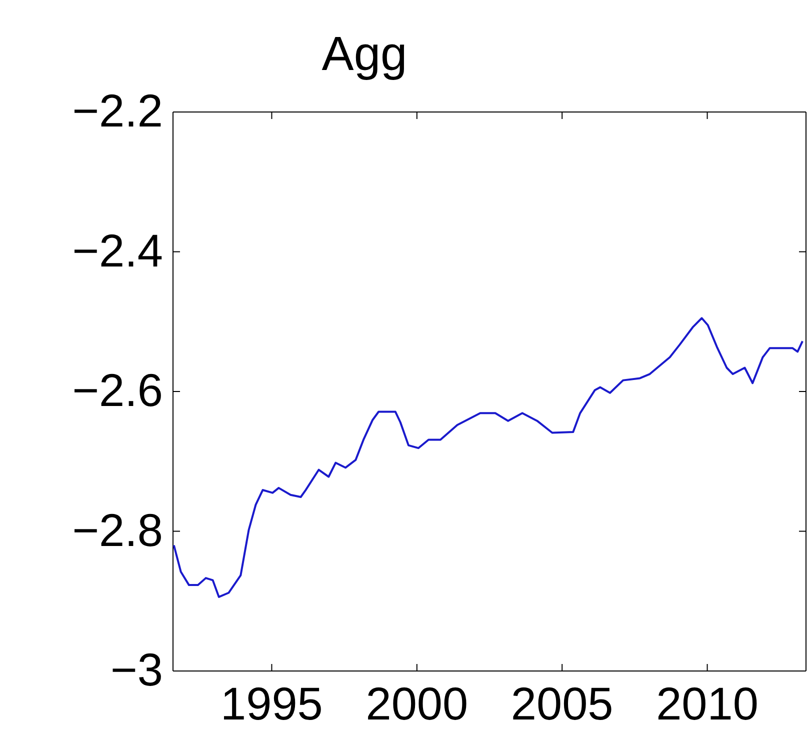  What do you see at coordinates (117, 530) in the screenshot?
I see `y-tick-label: −2.8` at bounding box center [117, 530].